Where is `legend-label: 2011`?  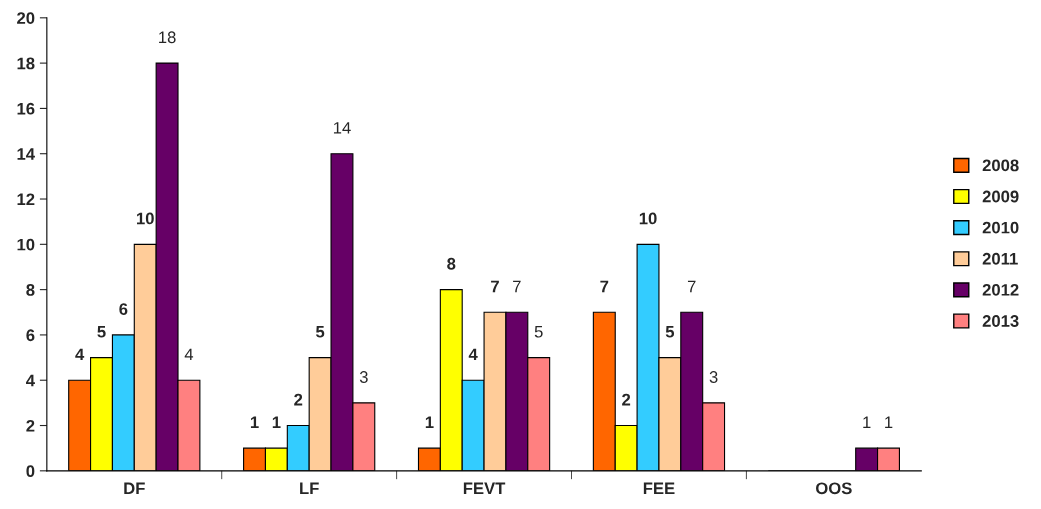 legend-label: 2011 is located at coordinates (1000, 258).